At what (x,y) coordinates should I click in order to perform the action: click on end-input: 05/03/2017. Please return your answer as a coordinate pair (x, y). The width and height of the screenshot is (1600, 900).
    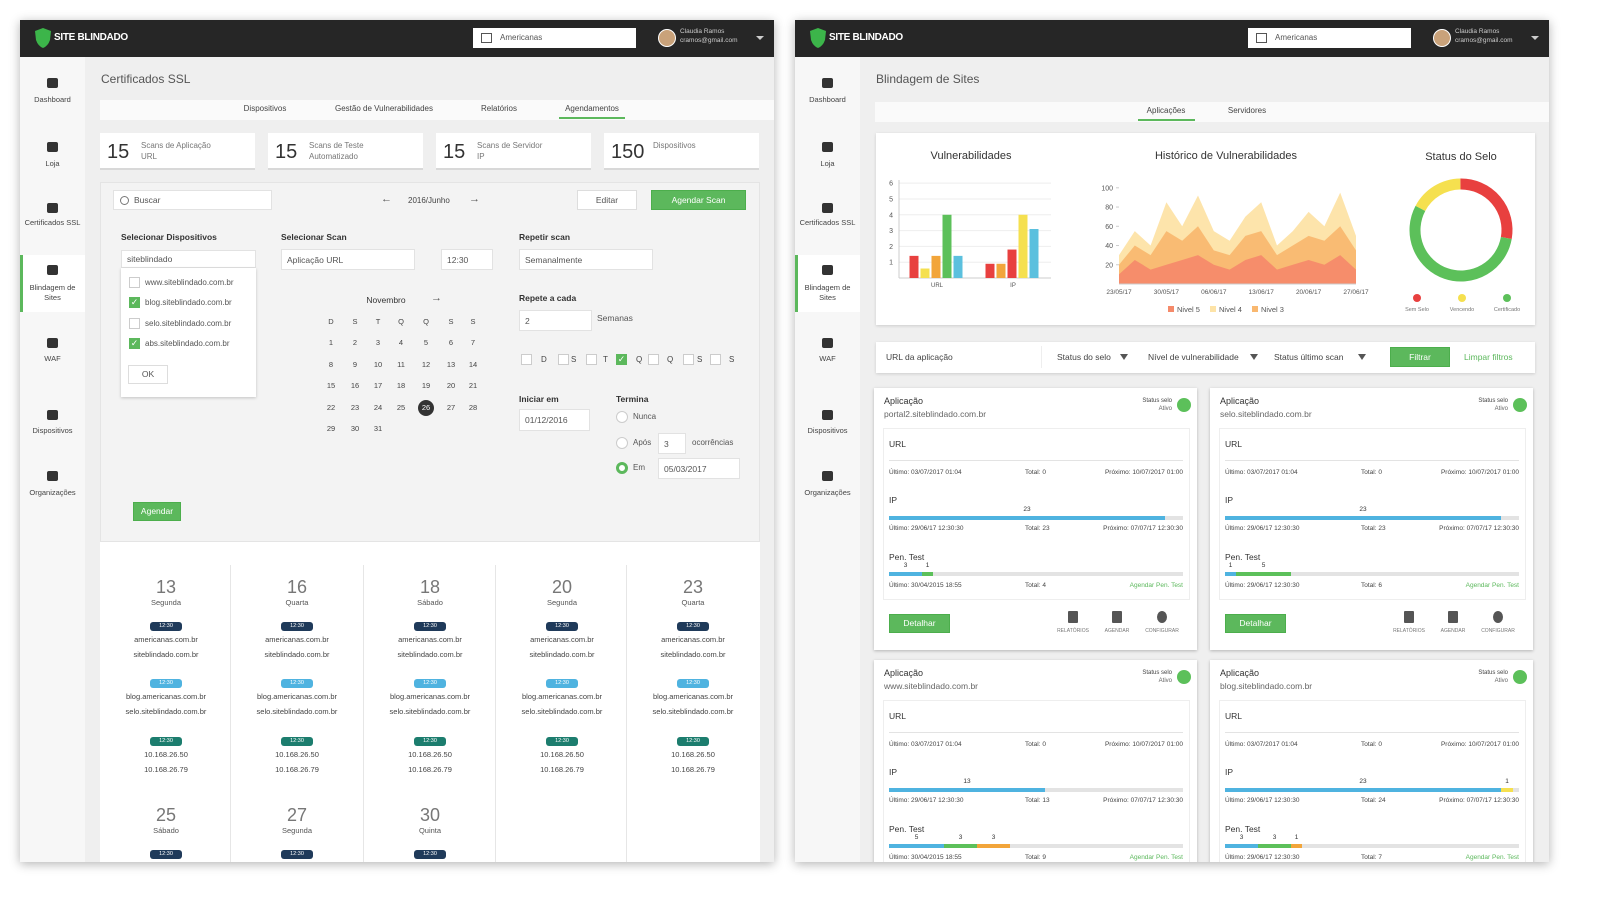
    Looking at the image, I should click on (699, 468).